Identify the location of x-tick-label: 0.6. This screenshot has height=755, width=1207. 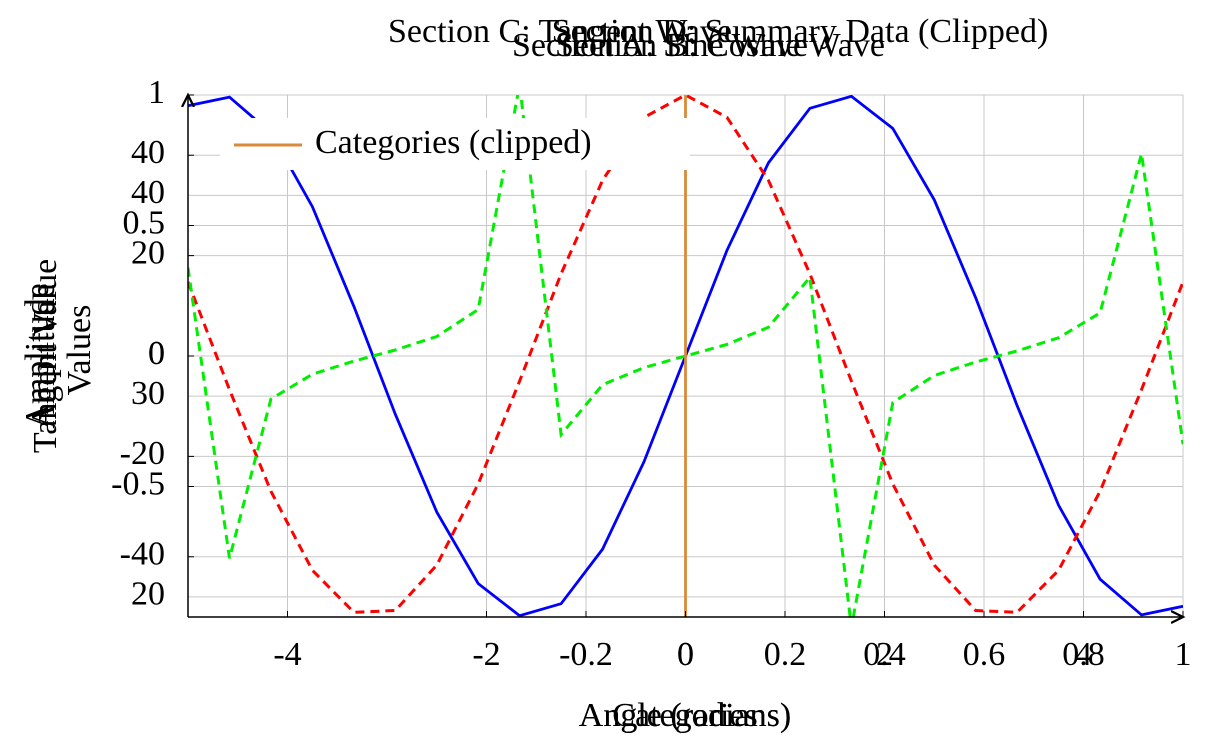
(984, 654).